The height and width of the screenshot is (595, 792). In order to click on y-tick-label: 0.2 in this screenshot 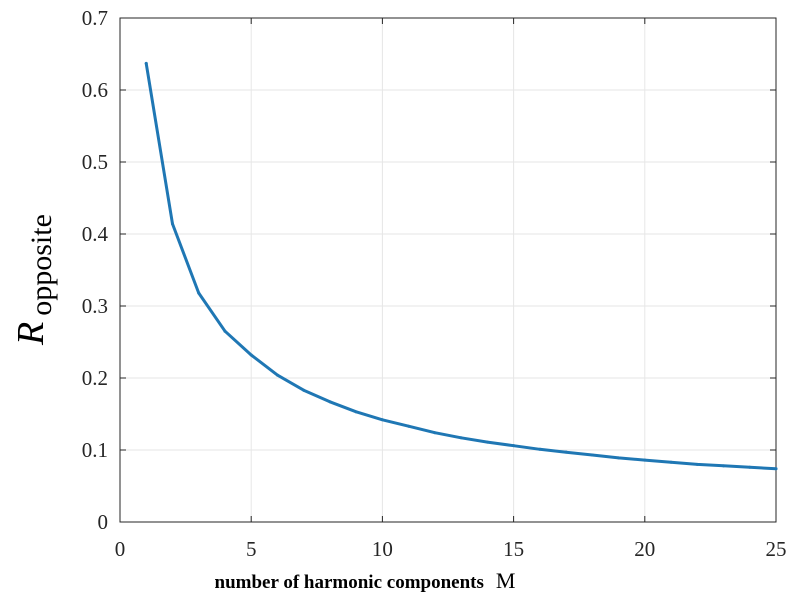, I will do `click(95, 378)`.